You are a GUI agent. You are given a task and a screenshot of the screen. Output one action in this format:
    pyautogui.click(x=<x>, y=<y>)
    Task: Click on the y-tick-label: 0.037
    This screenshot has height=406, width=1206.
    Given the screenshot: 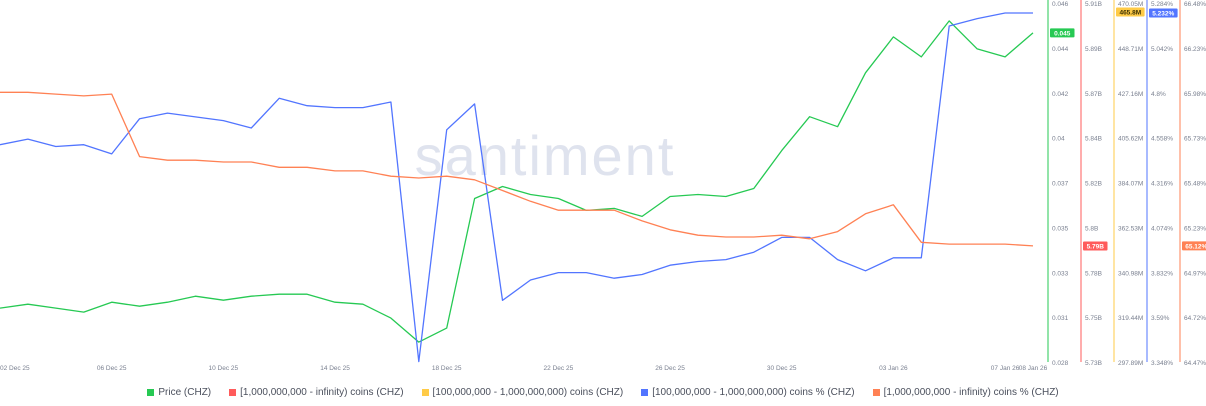 What is the action you would take?
    pyautogui.click(x=1060, y=184)
    